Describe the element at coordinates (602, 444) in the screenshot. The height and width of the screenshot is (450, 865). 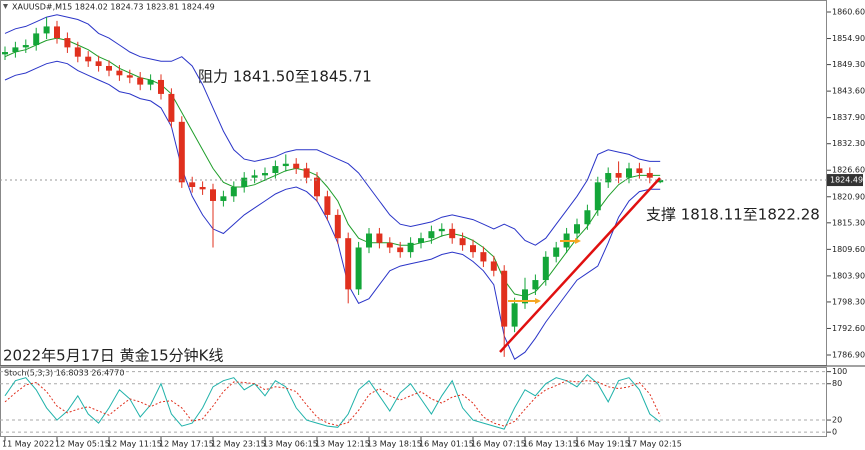
I see `x-tick-label: 16 May 19:15` at that location.